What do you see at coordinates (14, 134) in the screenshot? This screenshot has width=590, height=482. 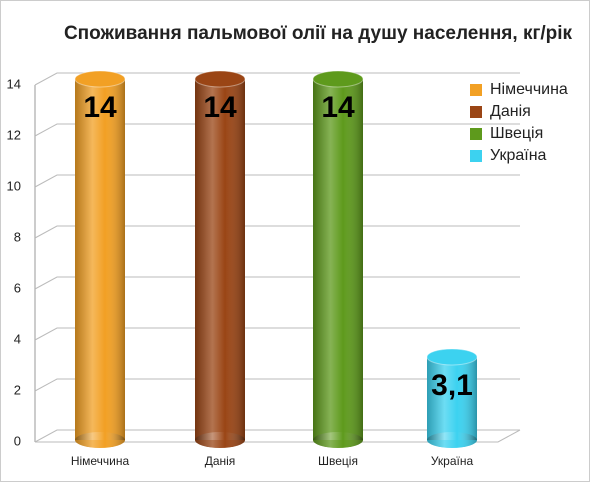 I see `y-tick-label: 12` at bounding box center [14, 134].